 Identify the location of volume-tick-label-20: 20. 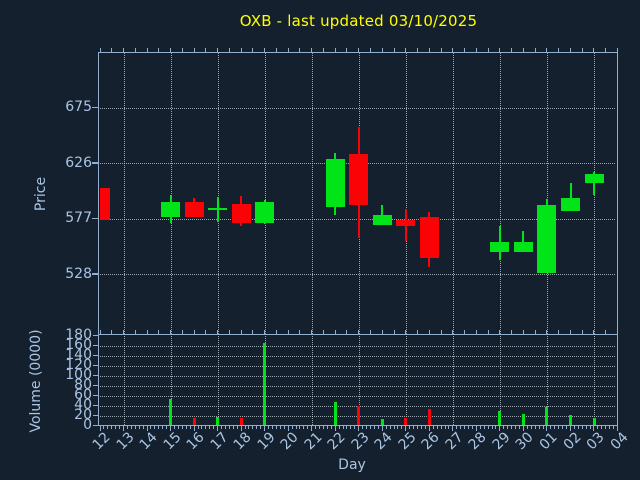
(83, 414).